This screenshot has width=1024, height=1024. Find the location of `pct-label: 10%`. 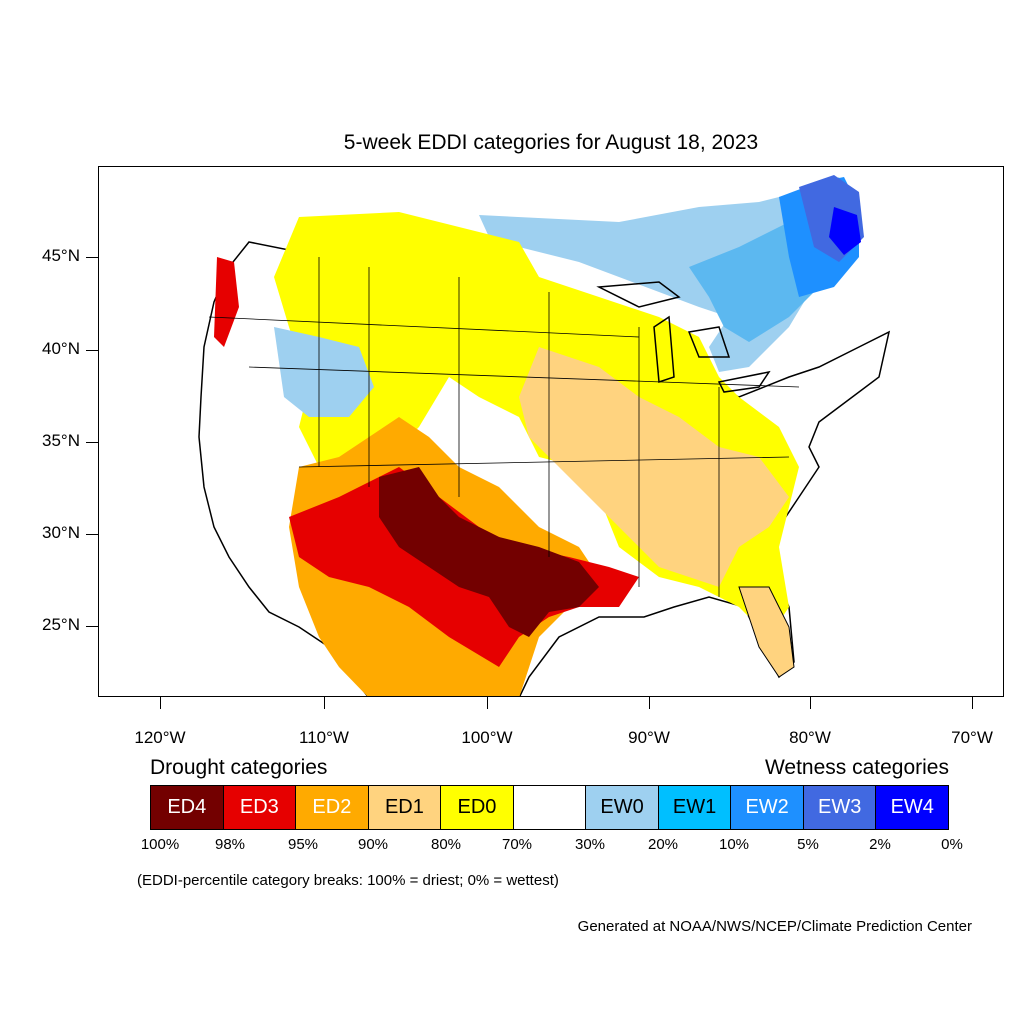

pct-label: 10% is located at coordinates (734, 844).